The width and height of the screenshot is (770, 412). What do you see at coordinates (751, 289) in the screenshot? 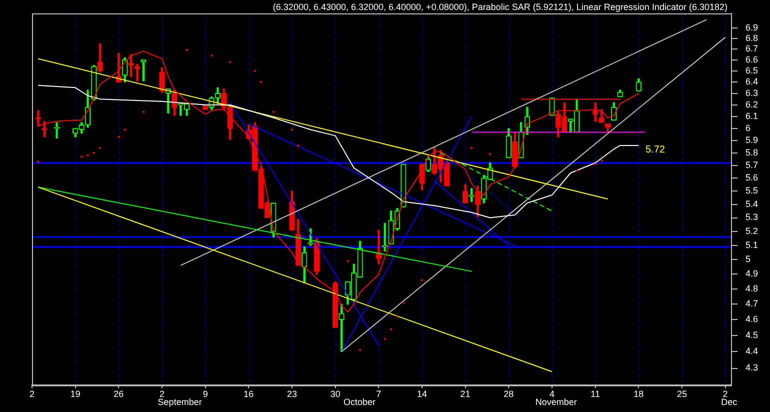
I see `y-tick-label: 4.8` at bounding box center [751, 289].